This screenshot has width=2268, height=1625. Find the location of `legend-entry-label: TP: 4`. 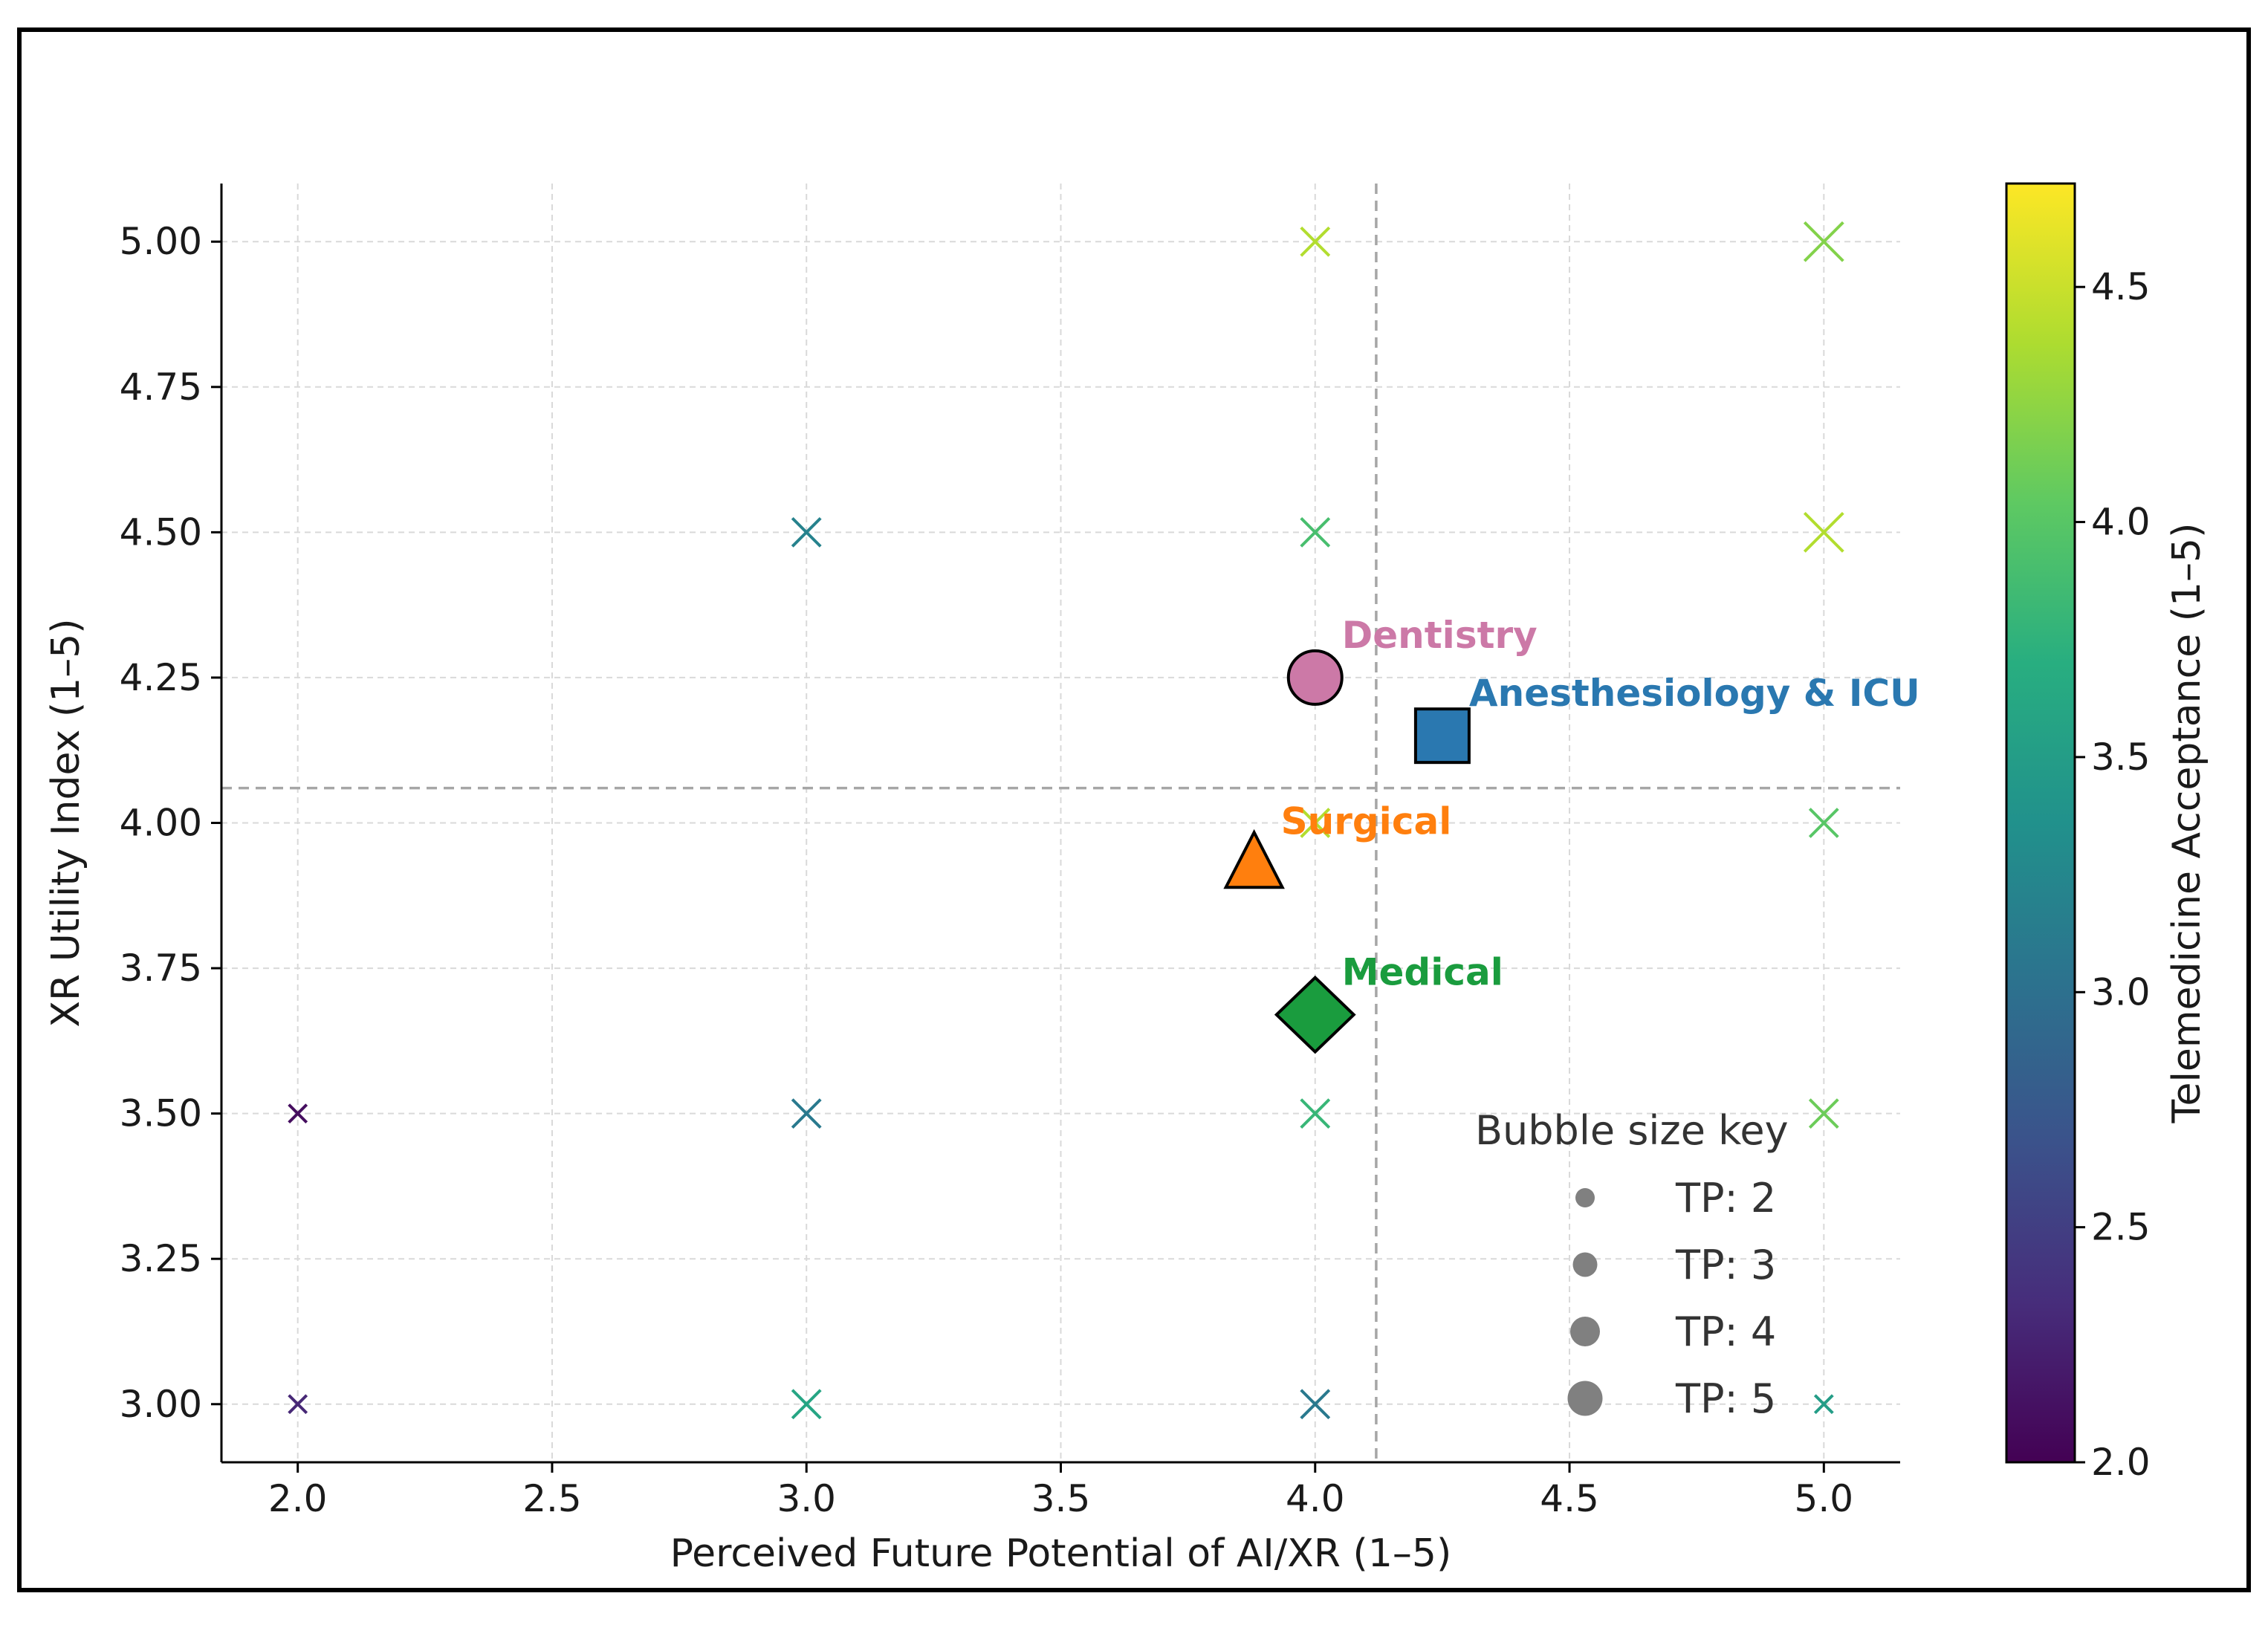

legend-entry-label: TP: 4 is located at coordinates (1725, 1331).